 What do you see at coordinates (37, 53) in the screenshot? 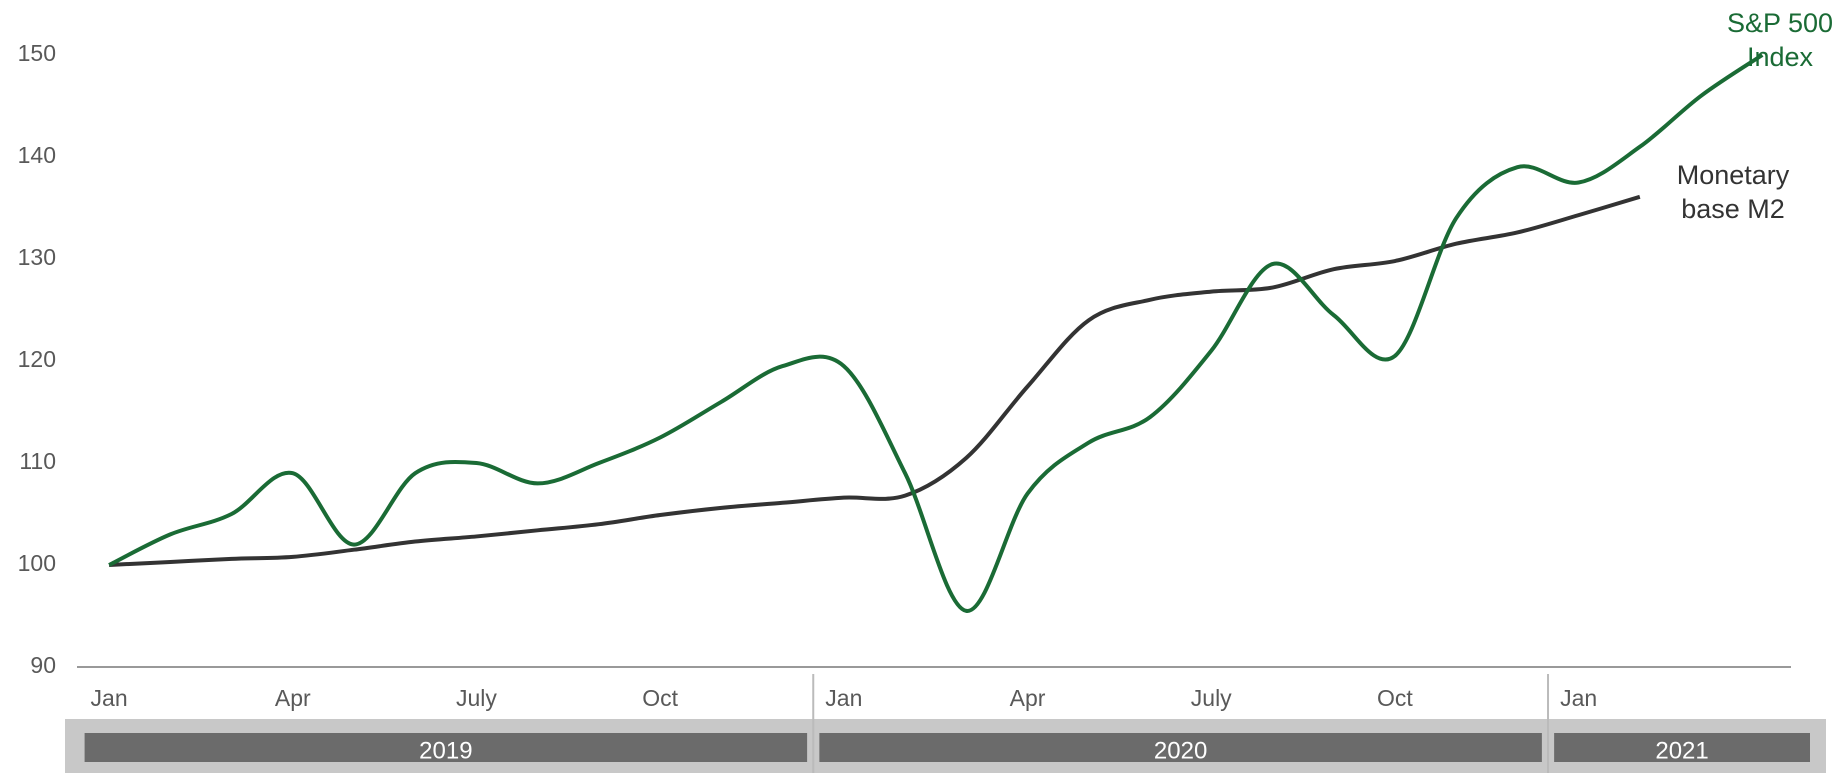
I see `y-tick-label: 150` at bounding box center [37, 53].